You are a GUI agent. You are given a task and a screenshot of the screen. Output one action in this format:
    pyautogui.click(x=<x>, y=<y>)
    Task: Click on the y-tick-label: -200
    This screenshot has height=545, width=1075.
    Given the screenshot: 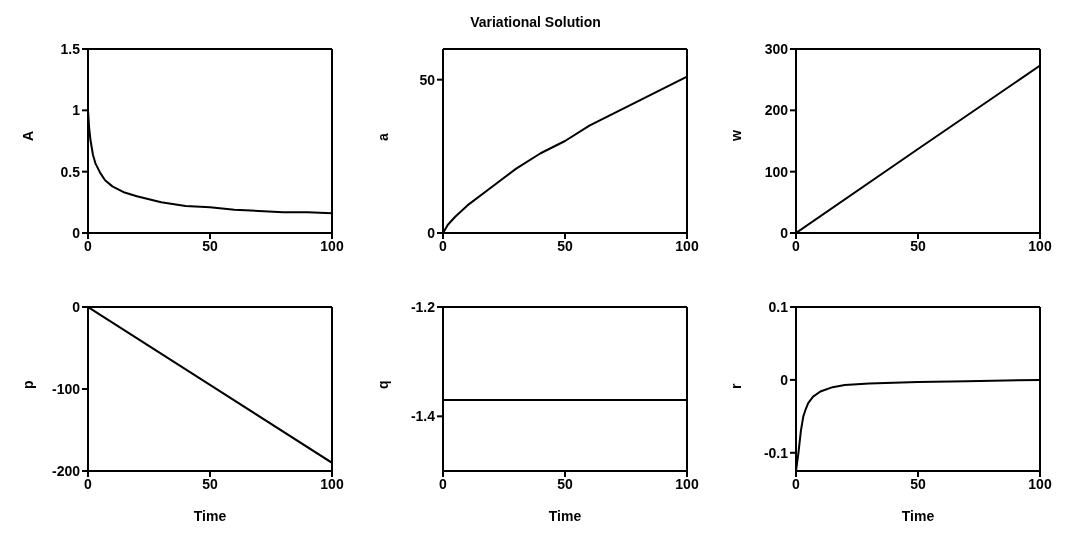 What is the action you would take?
    pyautogui.click(x=66, y=470)
    